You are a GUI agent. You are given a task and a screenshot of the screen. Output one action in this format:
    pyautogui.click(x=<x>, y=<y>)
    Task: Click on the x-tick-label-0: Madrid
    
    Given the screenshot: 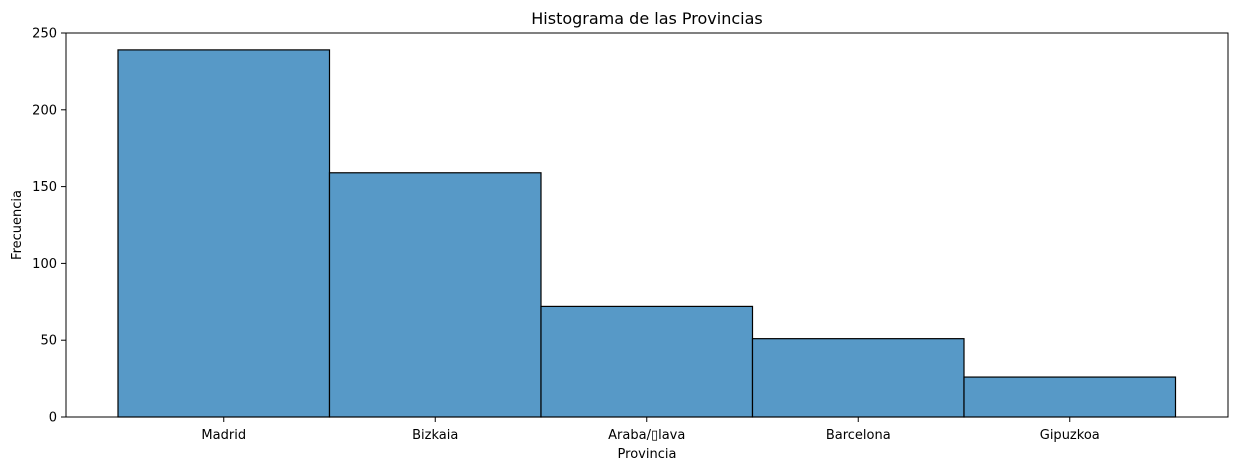 What is the action you would take?
    pyautogui.click(x=223, y=435)
    